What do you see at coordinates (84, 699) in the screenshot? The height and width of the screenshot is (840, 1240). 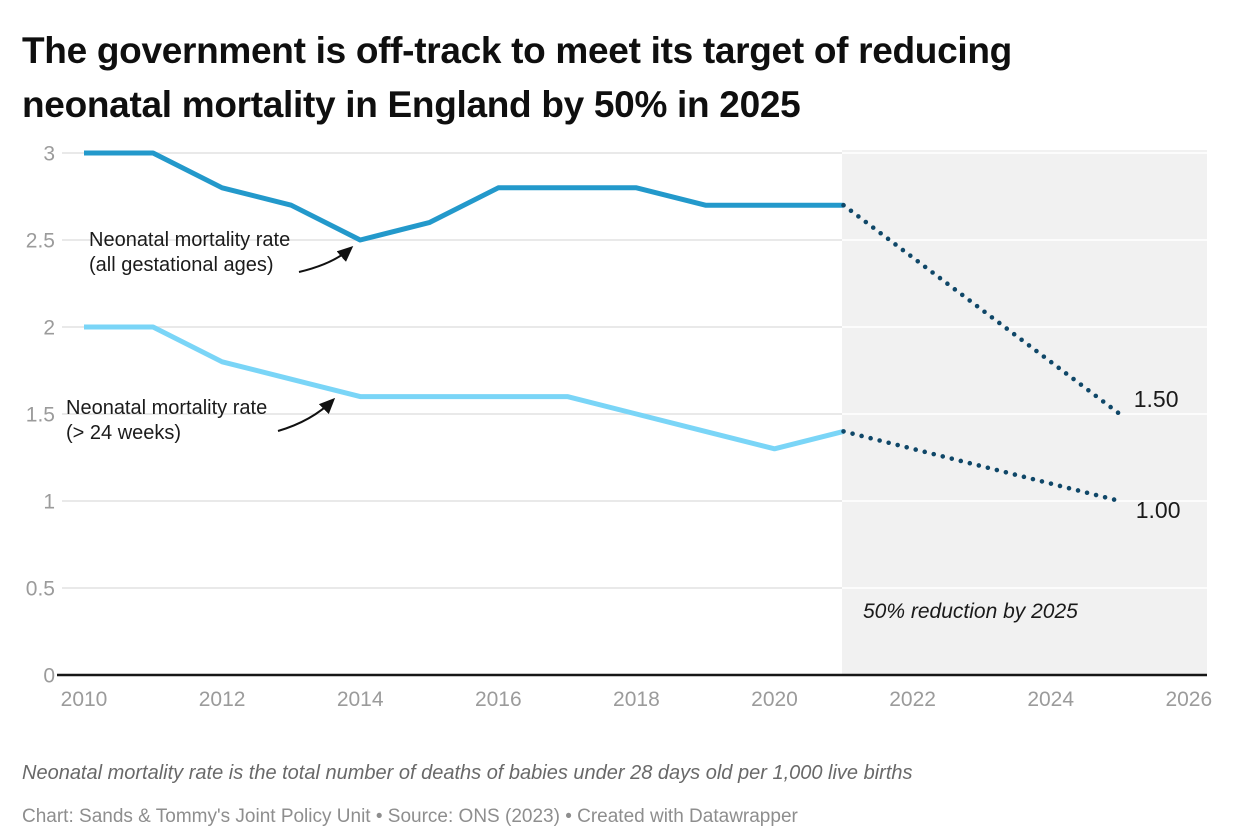 I see `x-axis-tick-label: 2010` at bounding box center [84, 699].